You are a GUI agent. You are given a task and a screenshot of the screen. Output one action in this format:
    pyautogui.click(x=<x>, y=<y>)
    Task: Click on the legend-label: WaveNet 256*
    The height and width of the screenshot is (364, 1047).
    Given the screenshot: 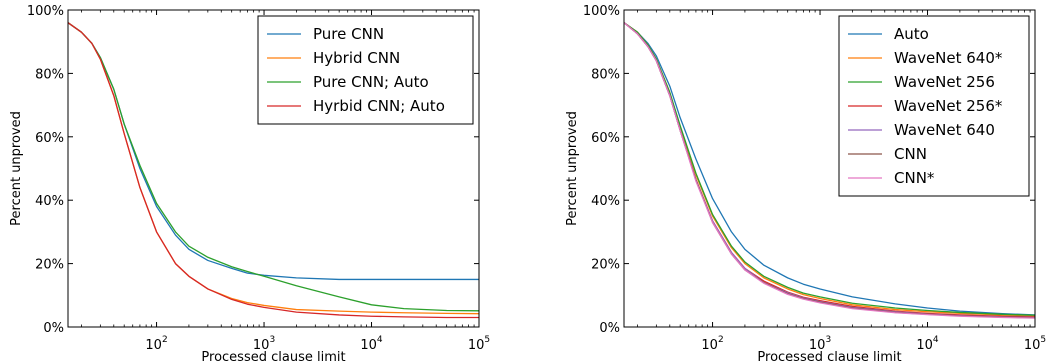 What is the action you would take?
    pyautogui.click(x=948, y=106)
    